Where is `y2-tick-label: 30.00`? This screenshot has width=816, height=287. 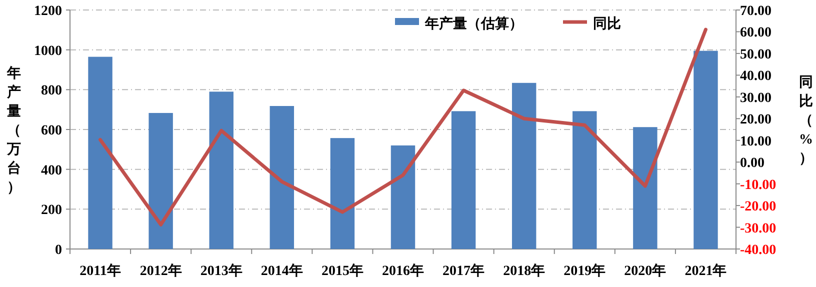
y2-tick-label: 30.00 is located at coordinates (756, 98).